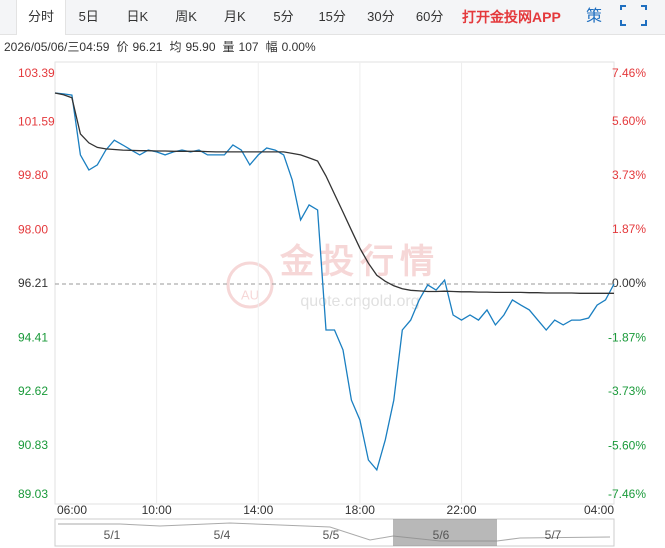 The width and height of the screenshot is (665, 548). Describe the element at coordinates (627, 494) in the screenshot. I see `y2-tick-label: -7.46%` at that location.